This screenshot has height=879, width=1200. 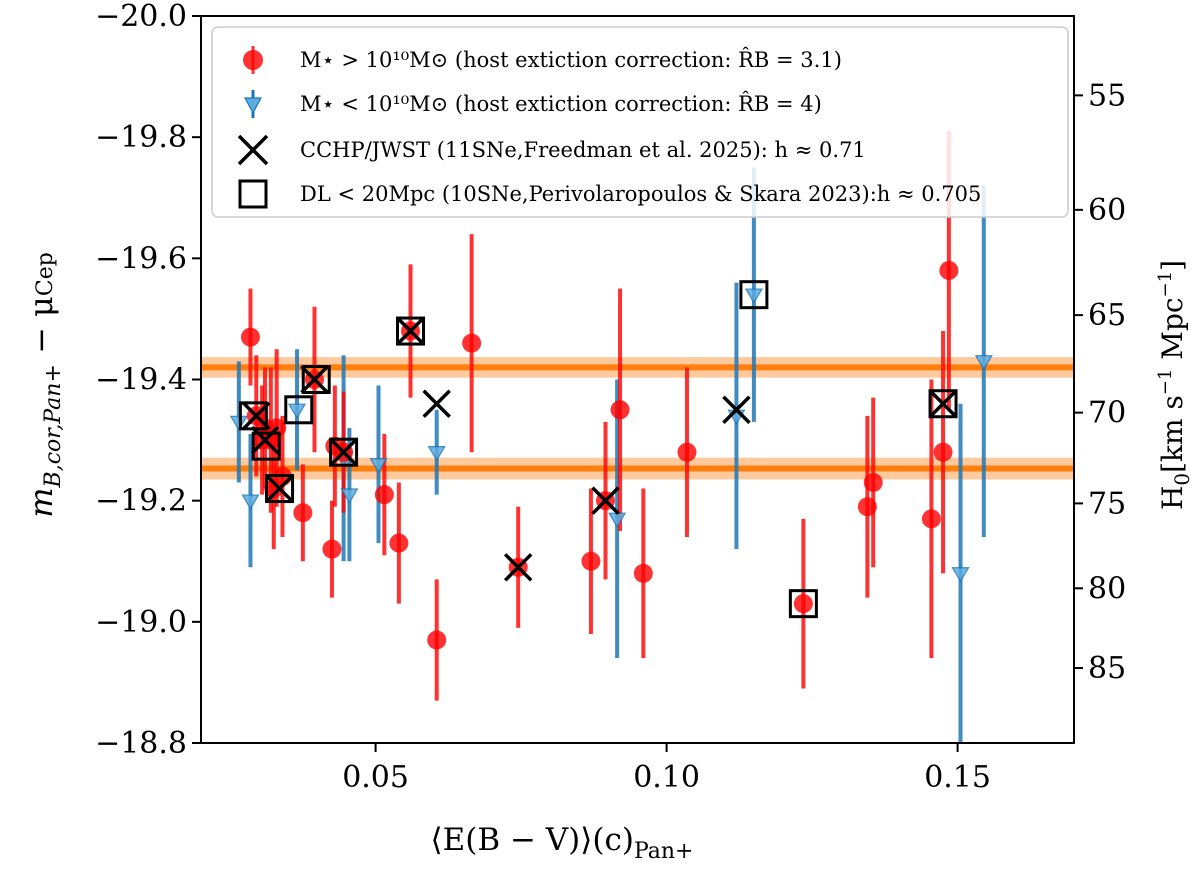 I want to click on y-tick-label: −19.2, so click(x=141, y=501).